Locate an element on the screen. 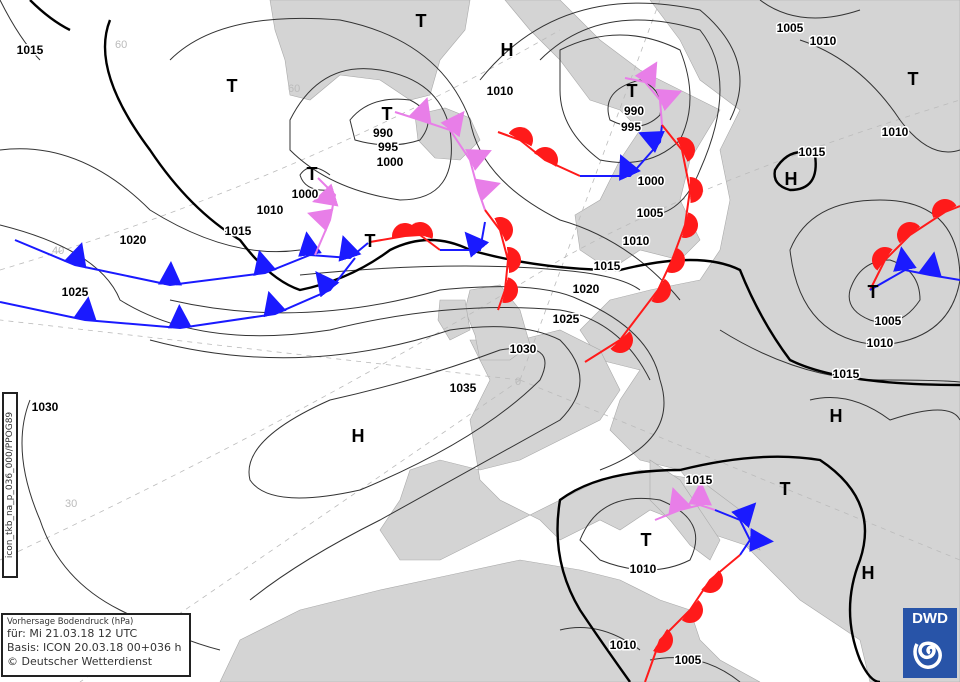 The height and width of the screenshot is (682, 960). dwd-logo: DWD is located at coordinates (930, 643).